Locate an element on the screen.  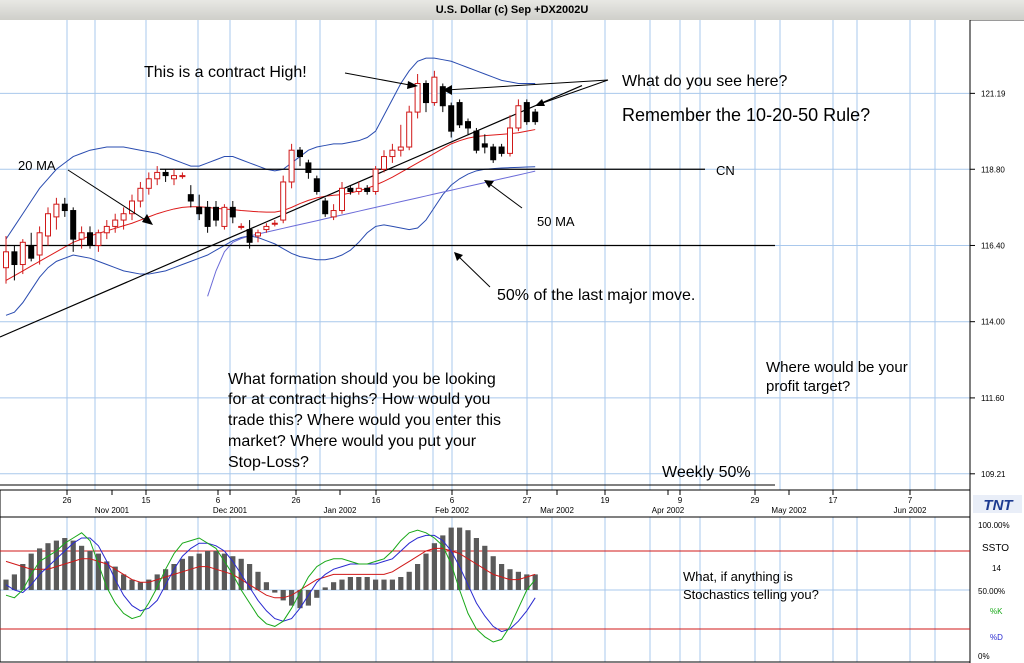
tnt-logo-text: TNT is located at coordinates (998, 505).